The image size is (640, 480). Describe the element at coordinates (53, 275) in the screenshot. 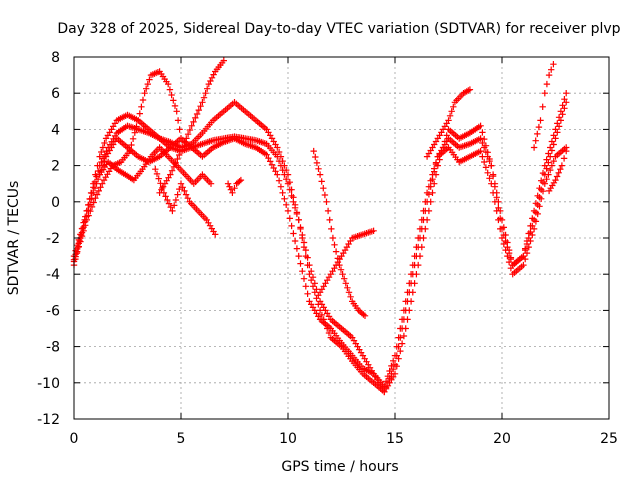

I see `y-tick-label: -4` at that location.